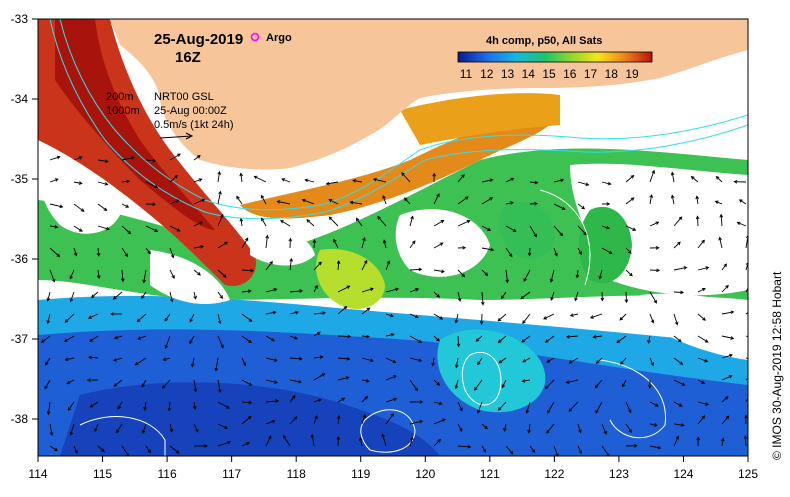 This screenshot has height=497, width=790. I want to click on x-tick-label: 117, so click(231, 474).